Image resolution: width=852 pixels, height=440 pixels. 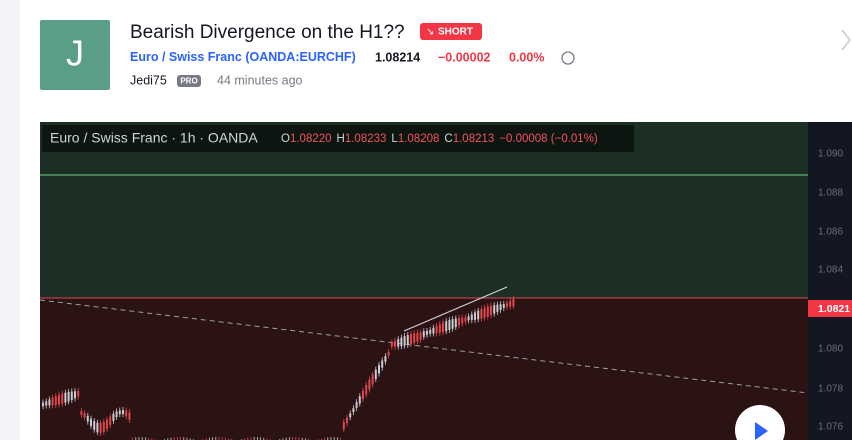 I want to click on play-icon, so click(x=761, y=431).